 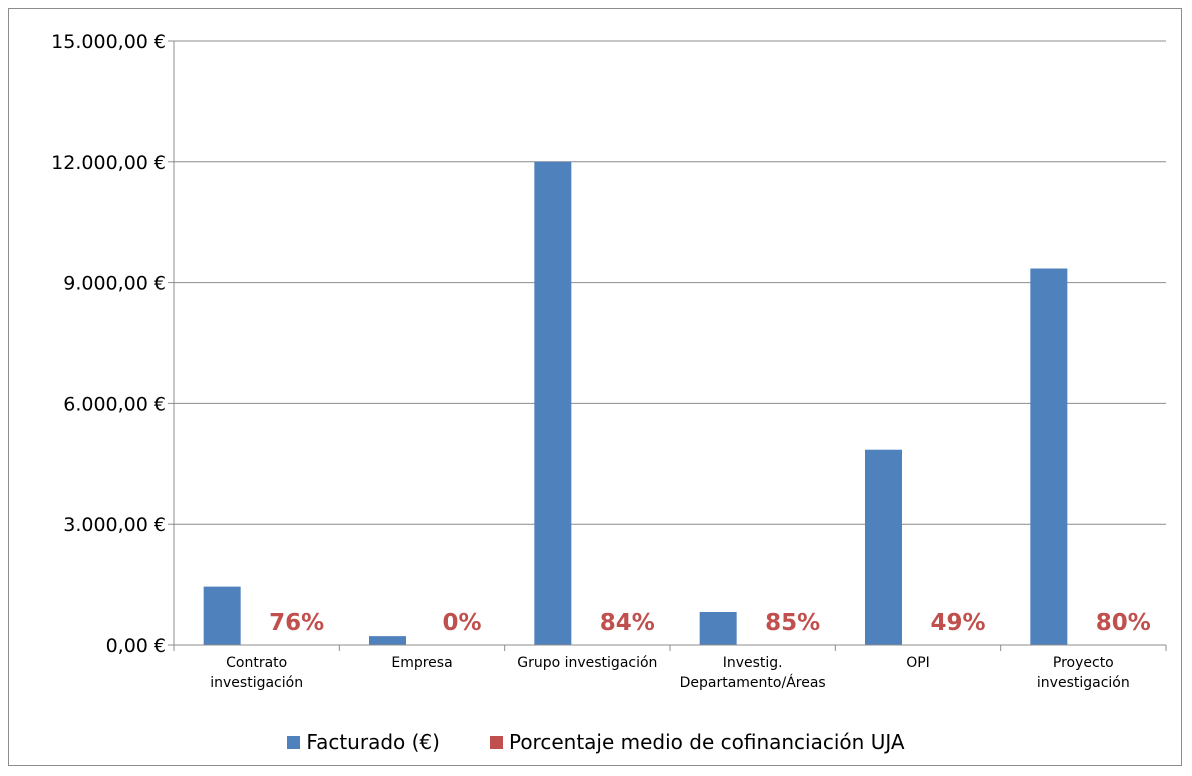 What do you see at coordinates (1083, 673) in the screenshot?
I see `x-tick-label: Proyecto investigación` at bounding box center [1083, 673].